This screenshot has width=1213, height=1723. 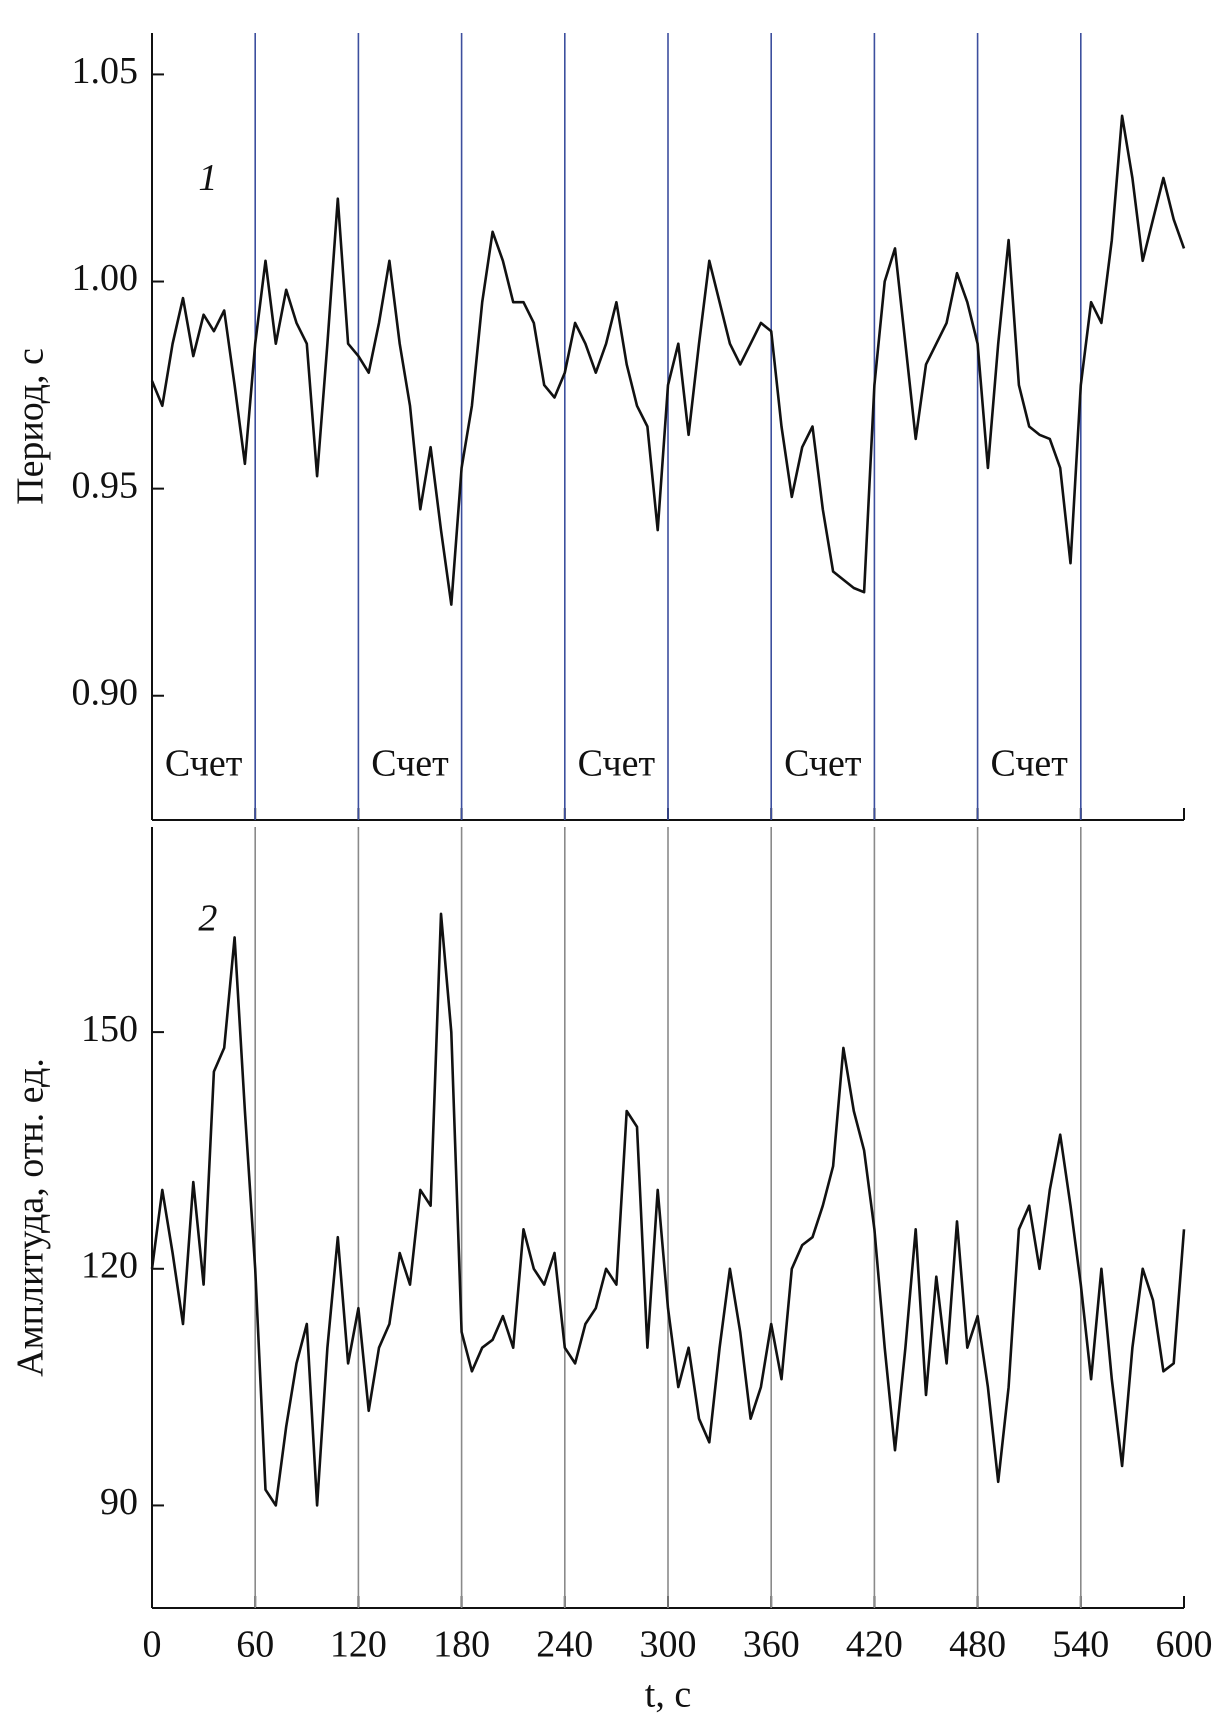 What do you see at coordinates (668, 1645) in the screenshot?
I see `x-tick-label: 300` at bounding box center [668, 1645].